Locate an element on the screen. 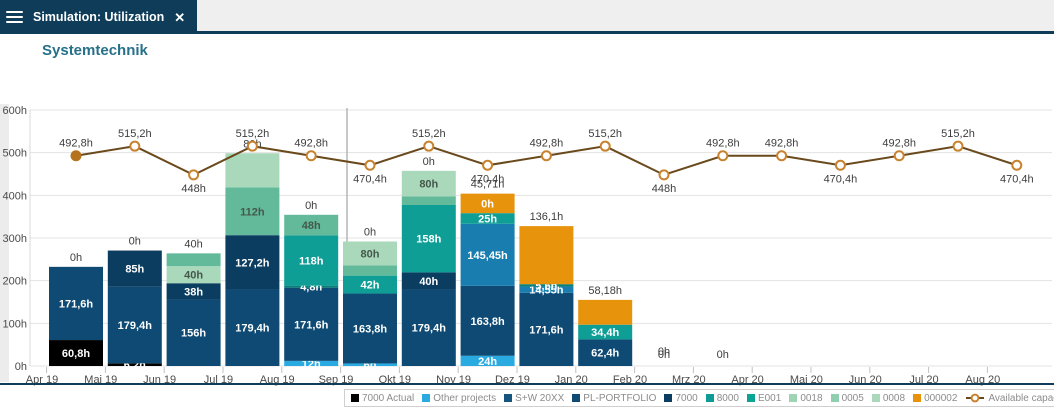 Image resolution: width=1054 pixels, height=409 pixels. legend-item: PL-PORTFOLIO is located at coordinates (614, 398).